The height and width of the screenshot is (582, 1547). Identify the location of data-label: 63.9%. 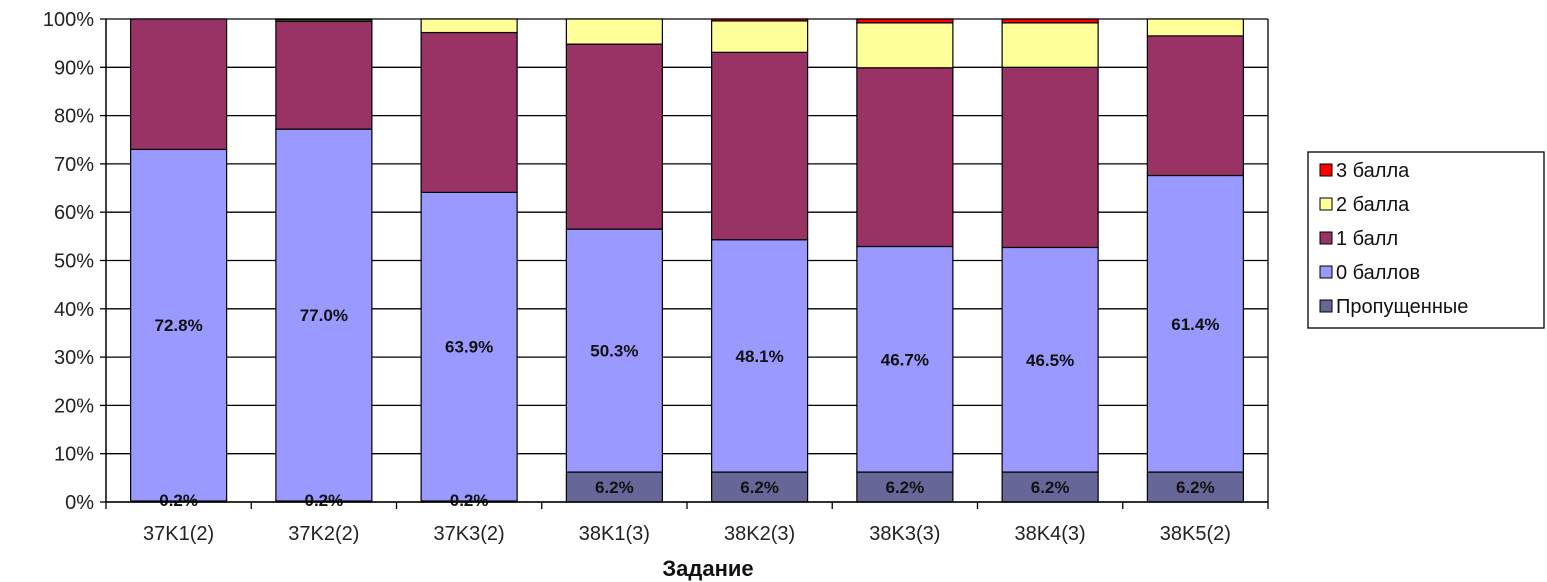
(469, 347).